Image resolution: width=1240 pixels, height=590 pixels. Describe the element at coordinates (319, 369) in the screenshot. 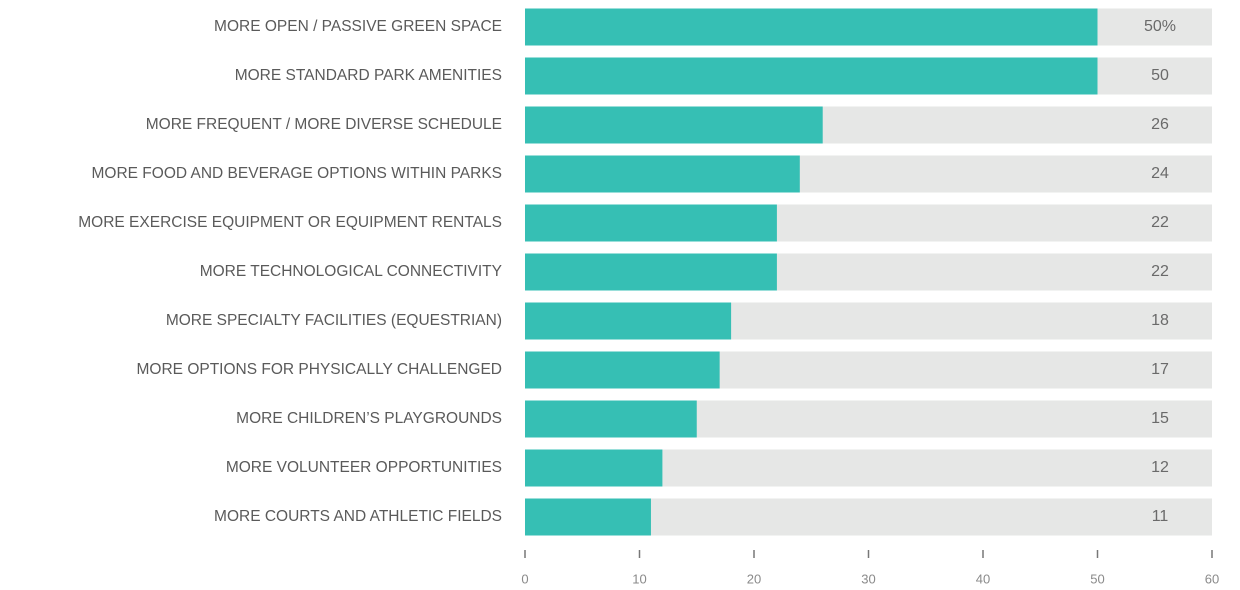

I see `category-label: MORE OPTIONS FOR PHYSICALLY CHALLENGED` at that location.